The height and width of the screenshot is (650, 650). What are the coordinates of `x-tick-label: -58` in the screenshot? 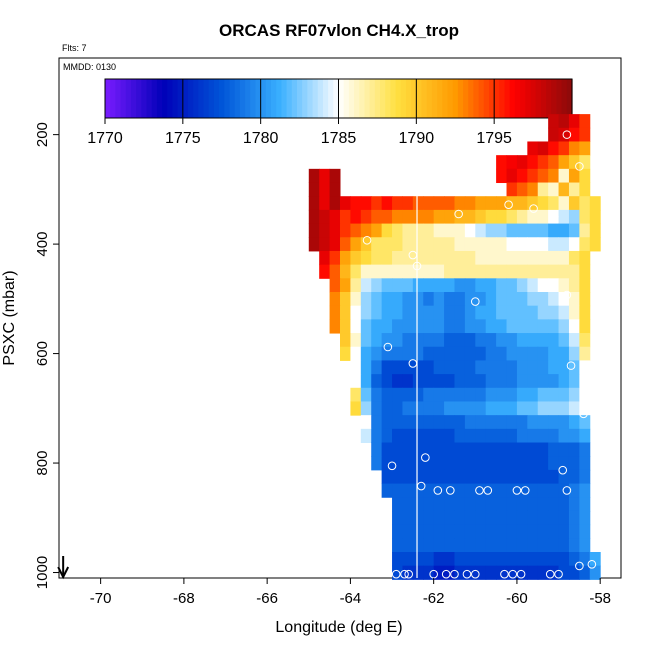 It's located at (600, 598).